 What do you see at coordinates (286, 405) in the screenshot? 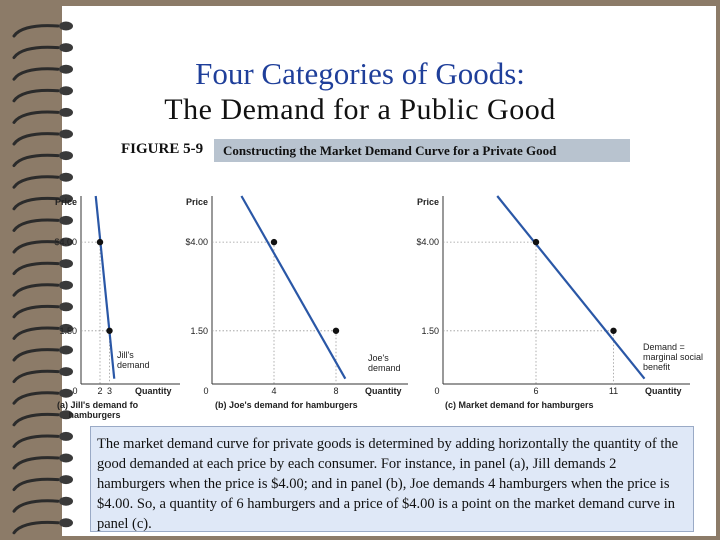
I see `panel-title: (b) Joe's demand for hamburgers` at bounding box center [286, 405].